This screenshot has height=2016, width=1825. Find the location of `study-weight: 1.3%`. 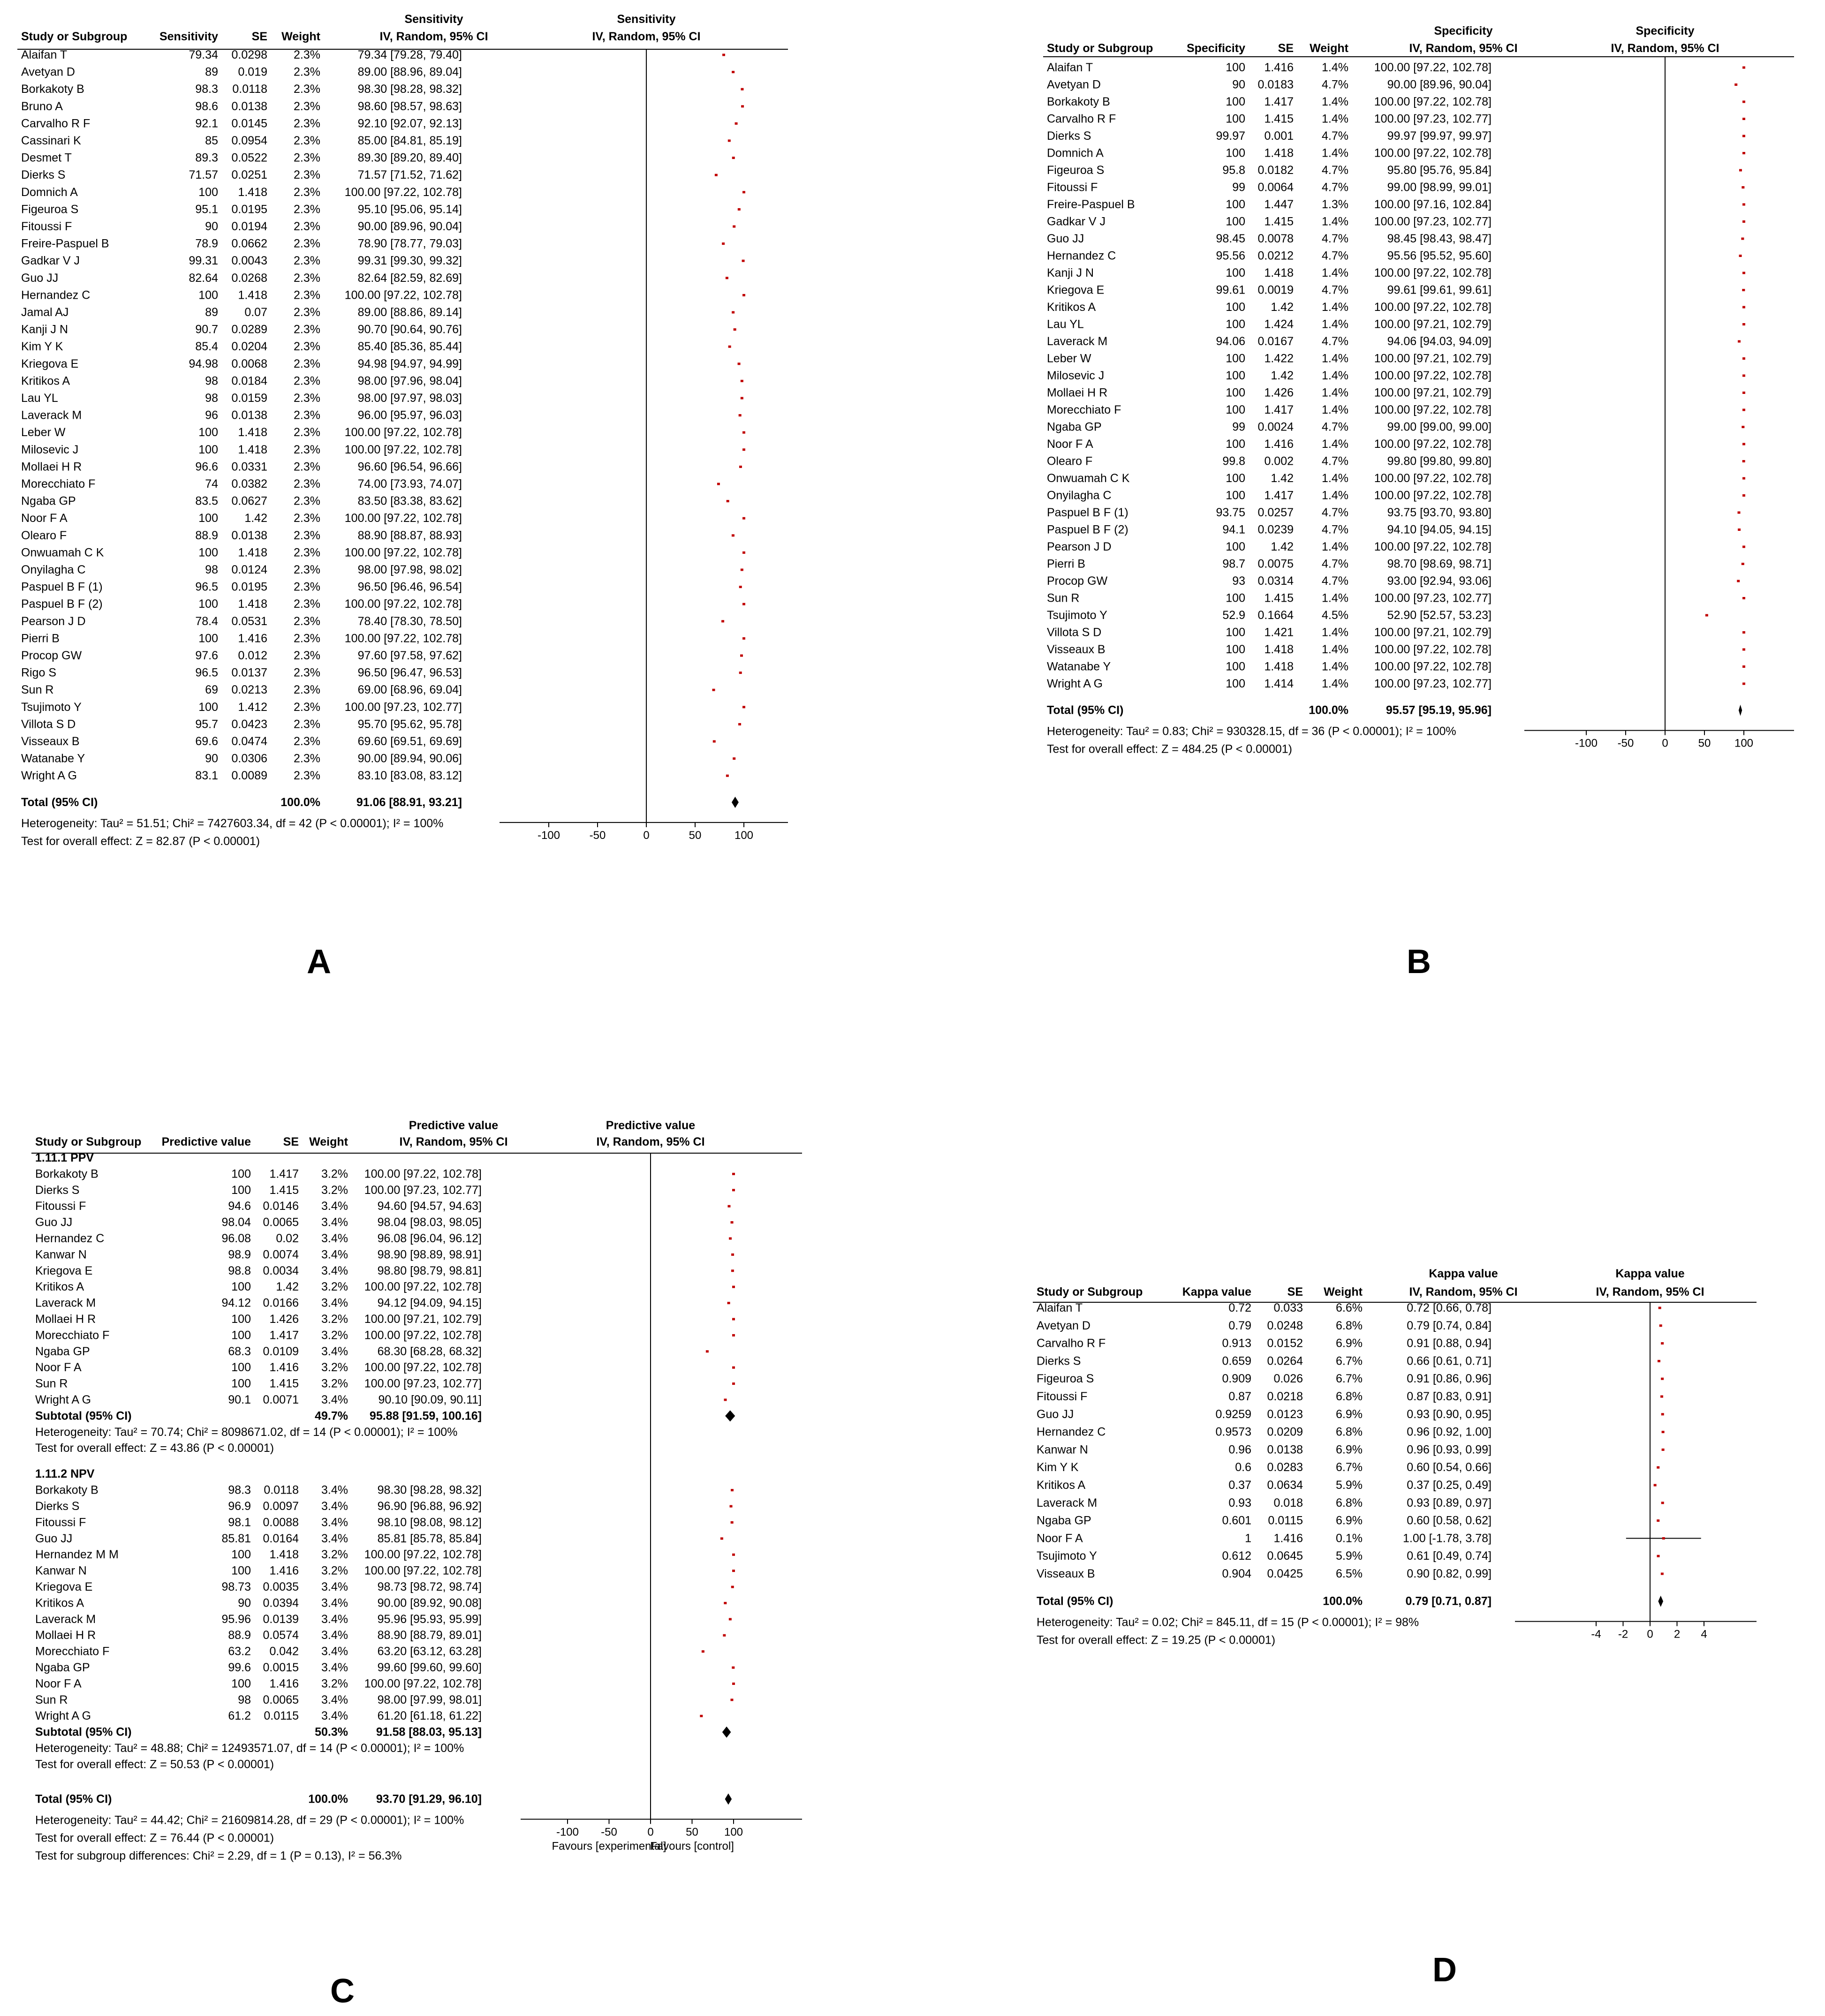

study-weight: 1.3% is located at coordinates (1335, 204).